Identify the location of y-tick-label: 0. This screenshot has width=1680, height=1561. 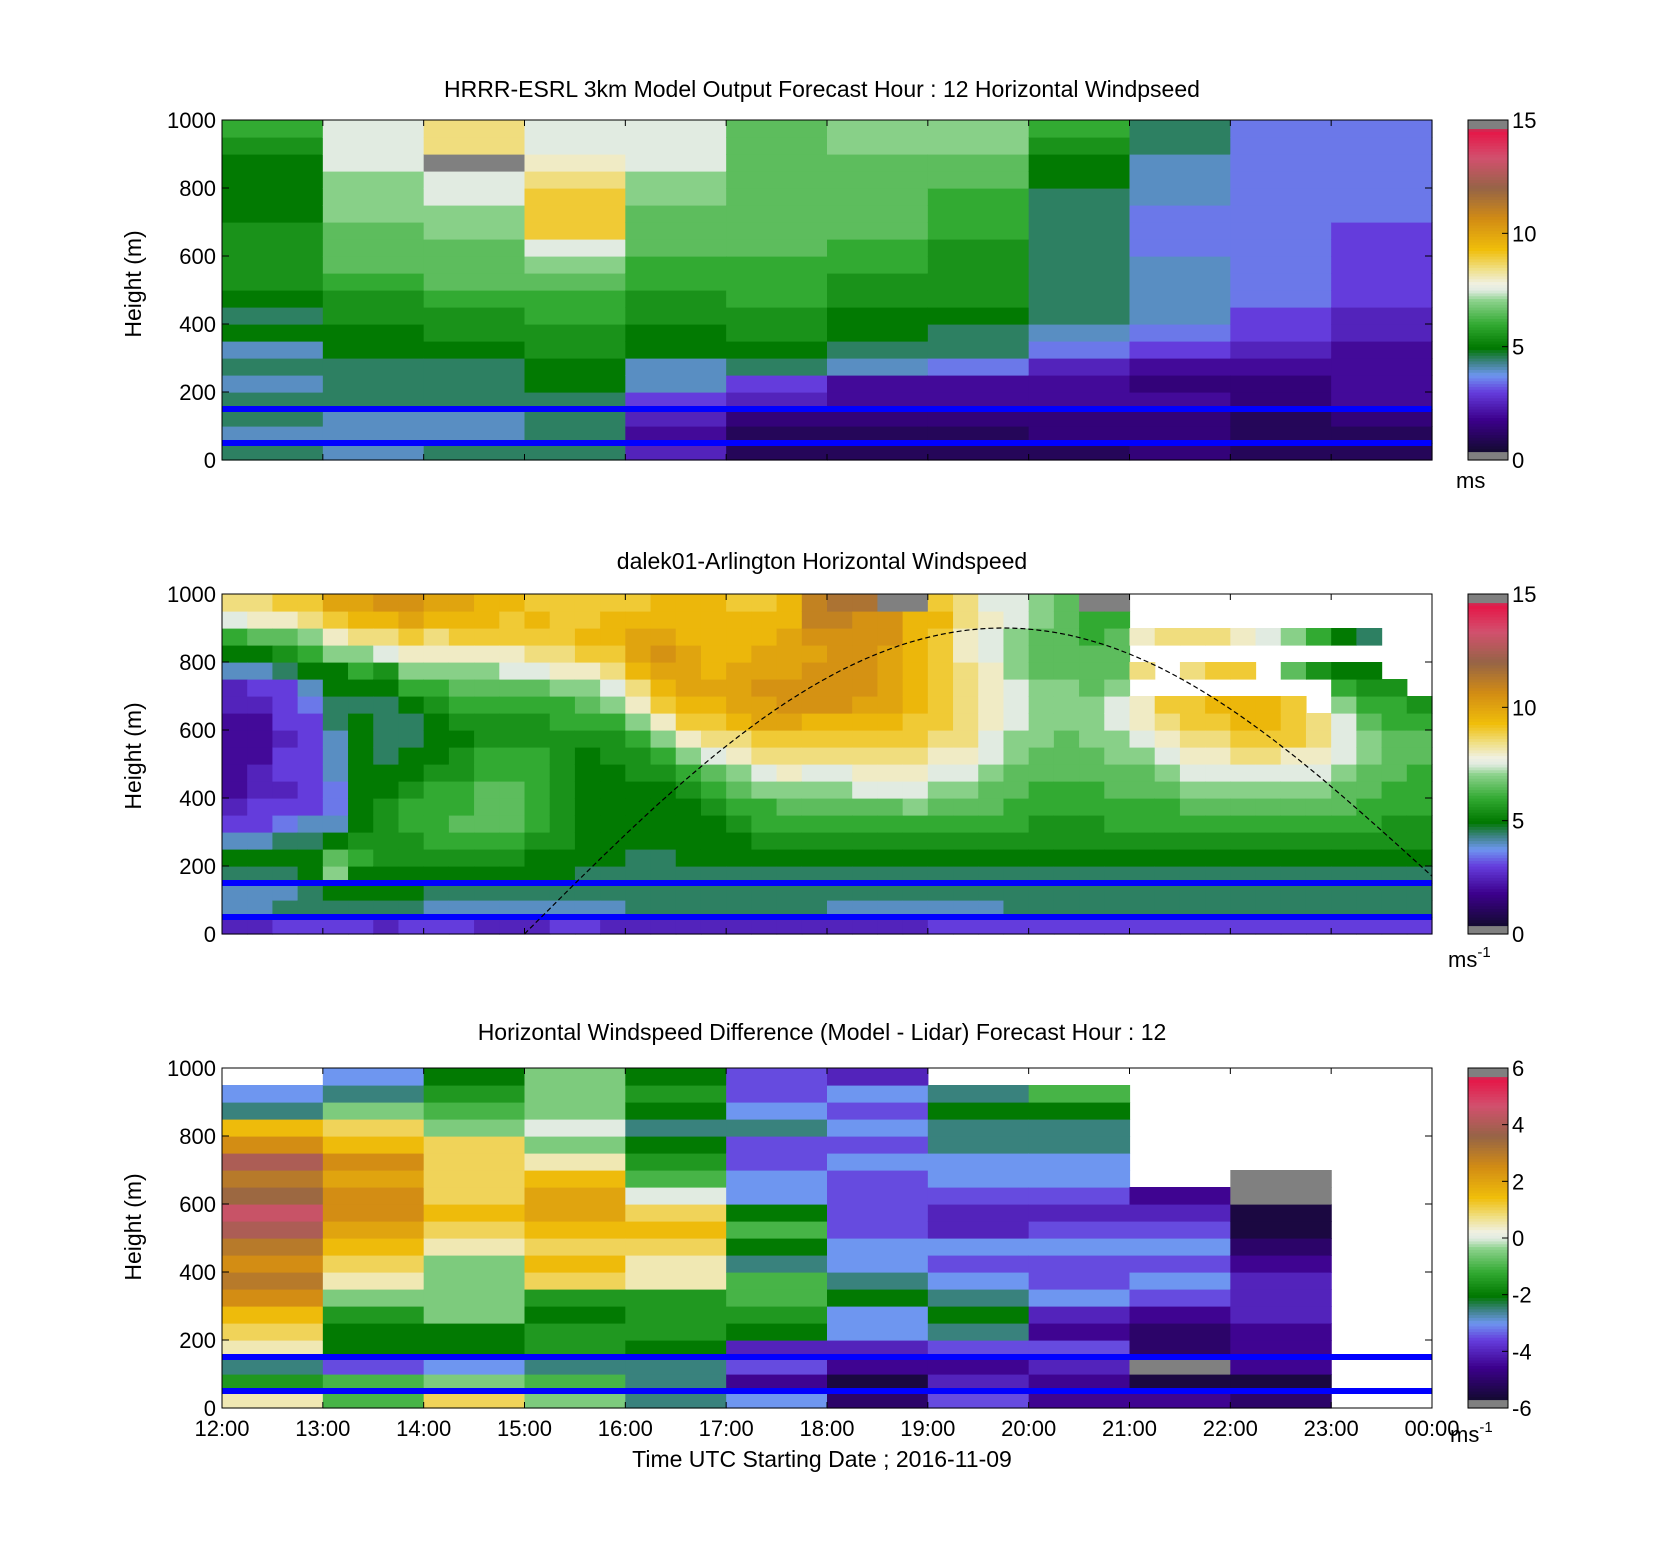
(210, 1408).